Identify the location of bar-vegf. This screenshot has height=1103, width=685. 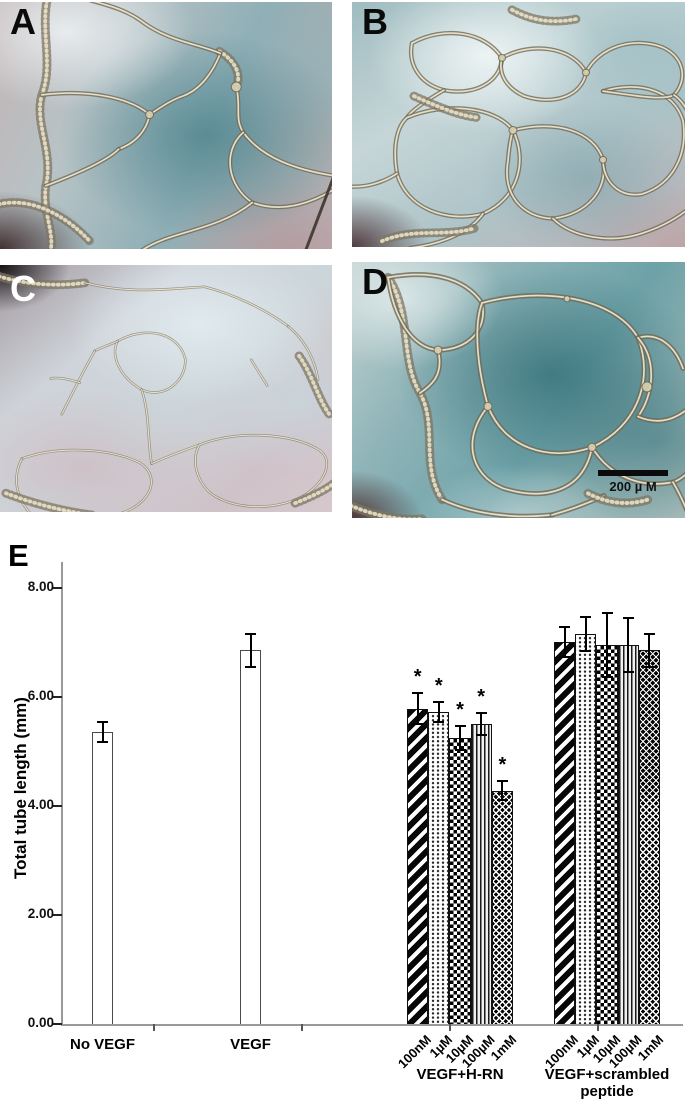
(250, 837).